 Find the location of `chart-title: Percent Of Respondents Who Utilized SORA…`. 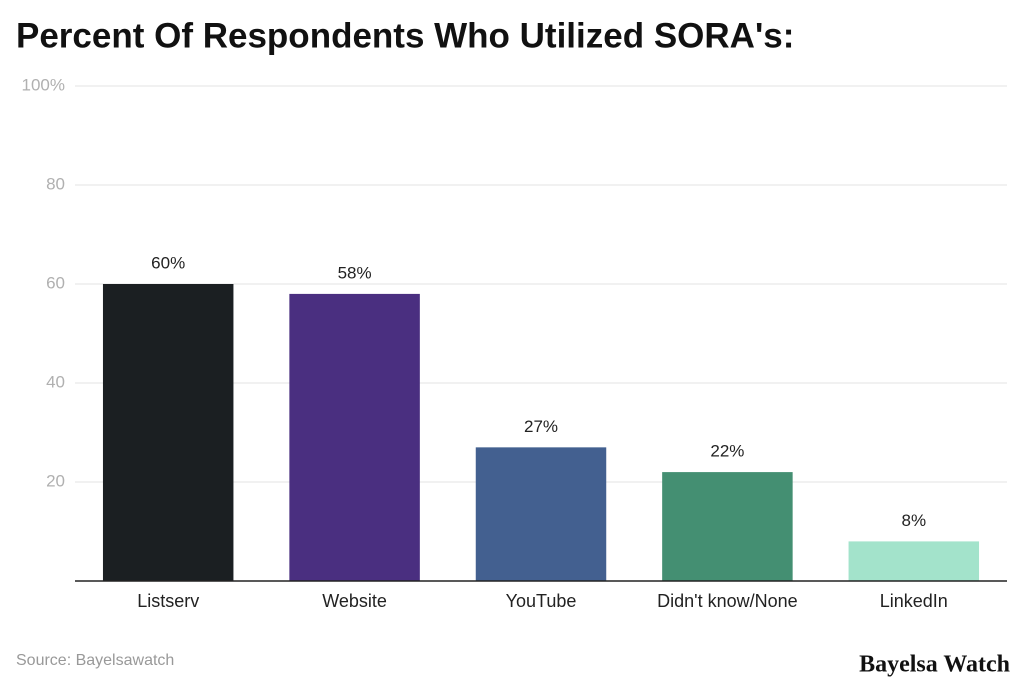

chart-title: Percent Of Respondents Who Utilized SORA… is located at coordinates (405, 35).